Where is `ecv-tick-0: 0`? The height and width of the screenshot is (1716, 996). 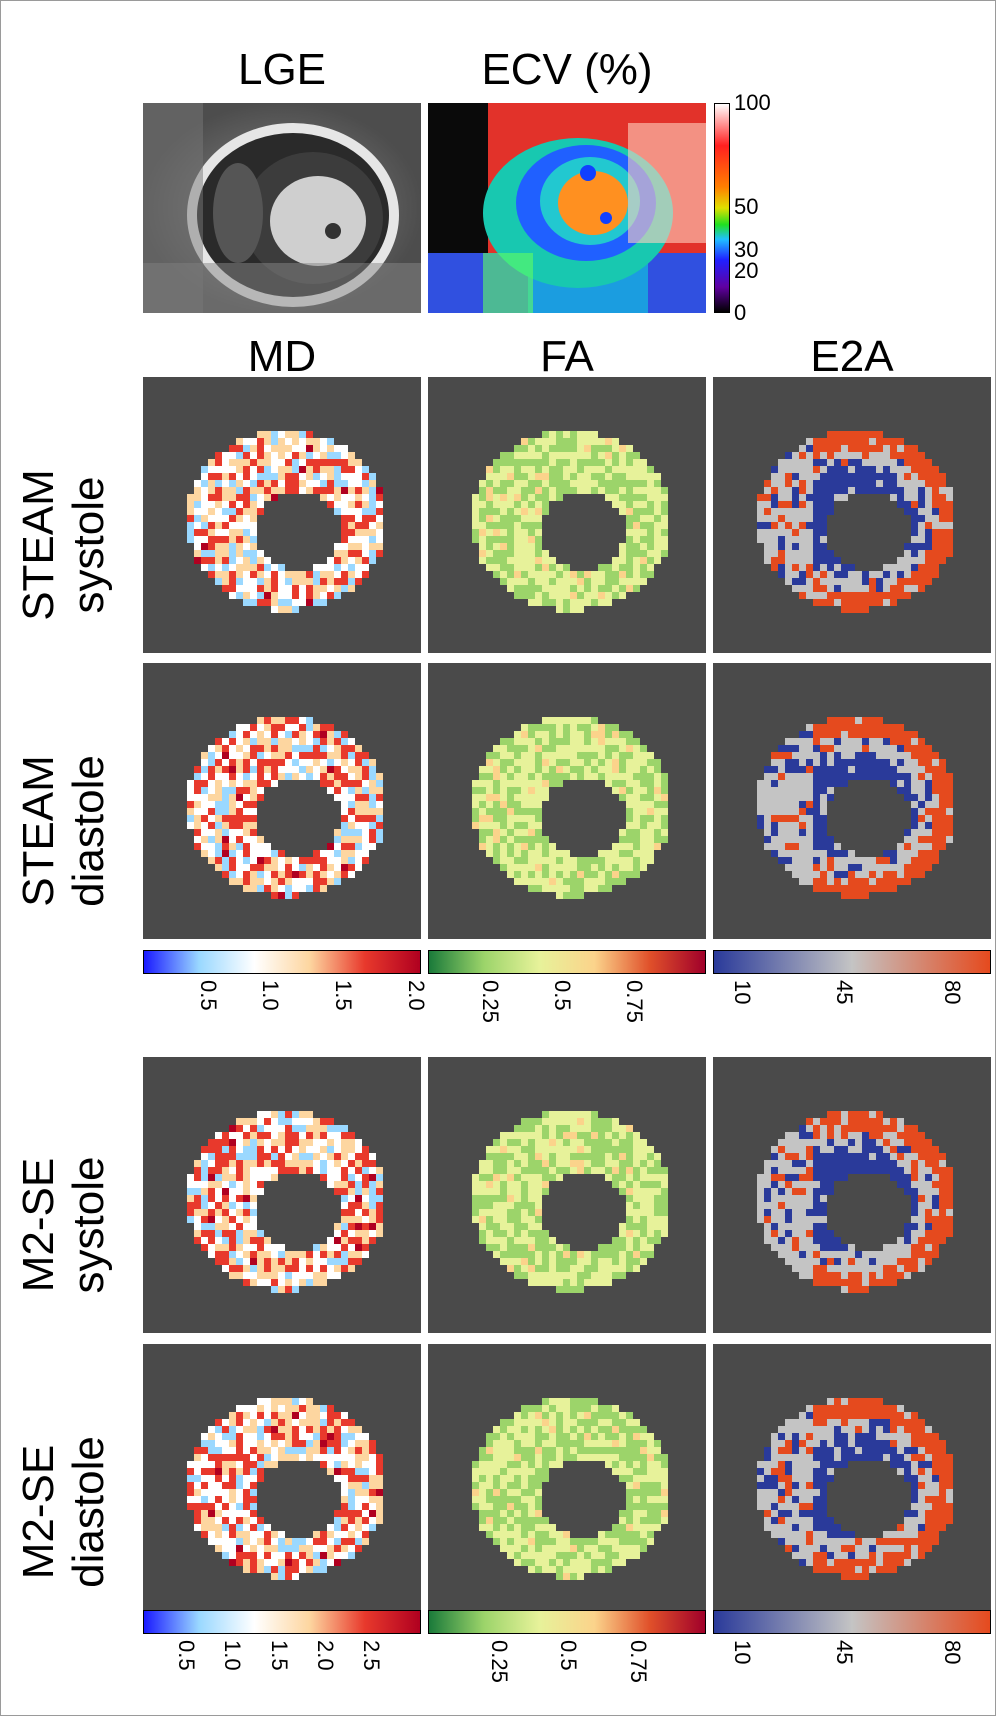
ecv-tick-0: 0 is located at coordinates (740, 312).